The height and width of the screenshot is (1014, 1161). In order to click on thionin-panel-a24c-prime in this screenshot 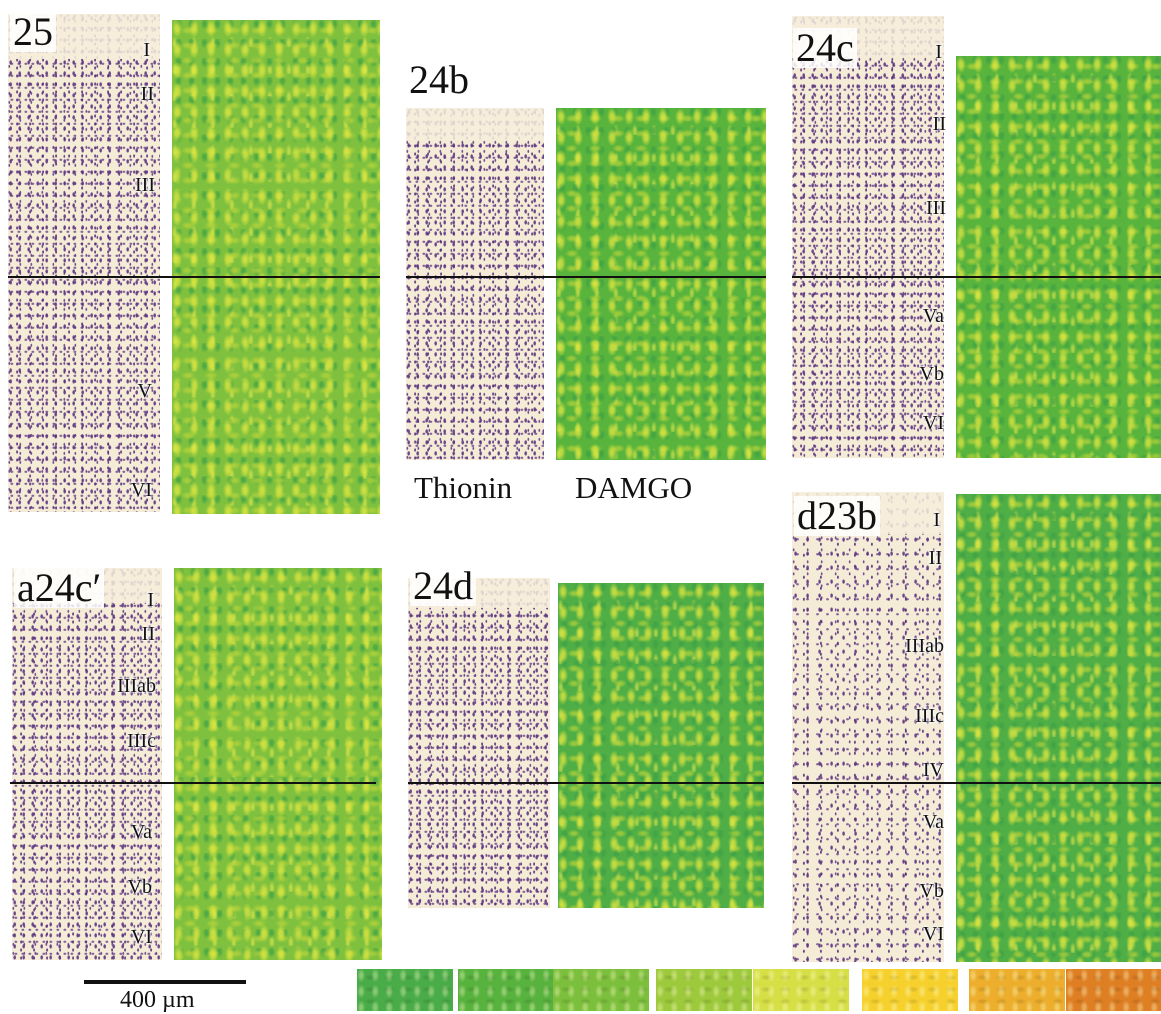, I will do `click(87, 764)`.